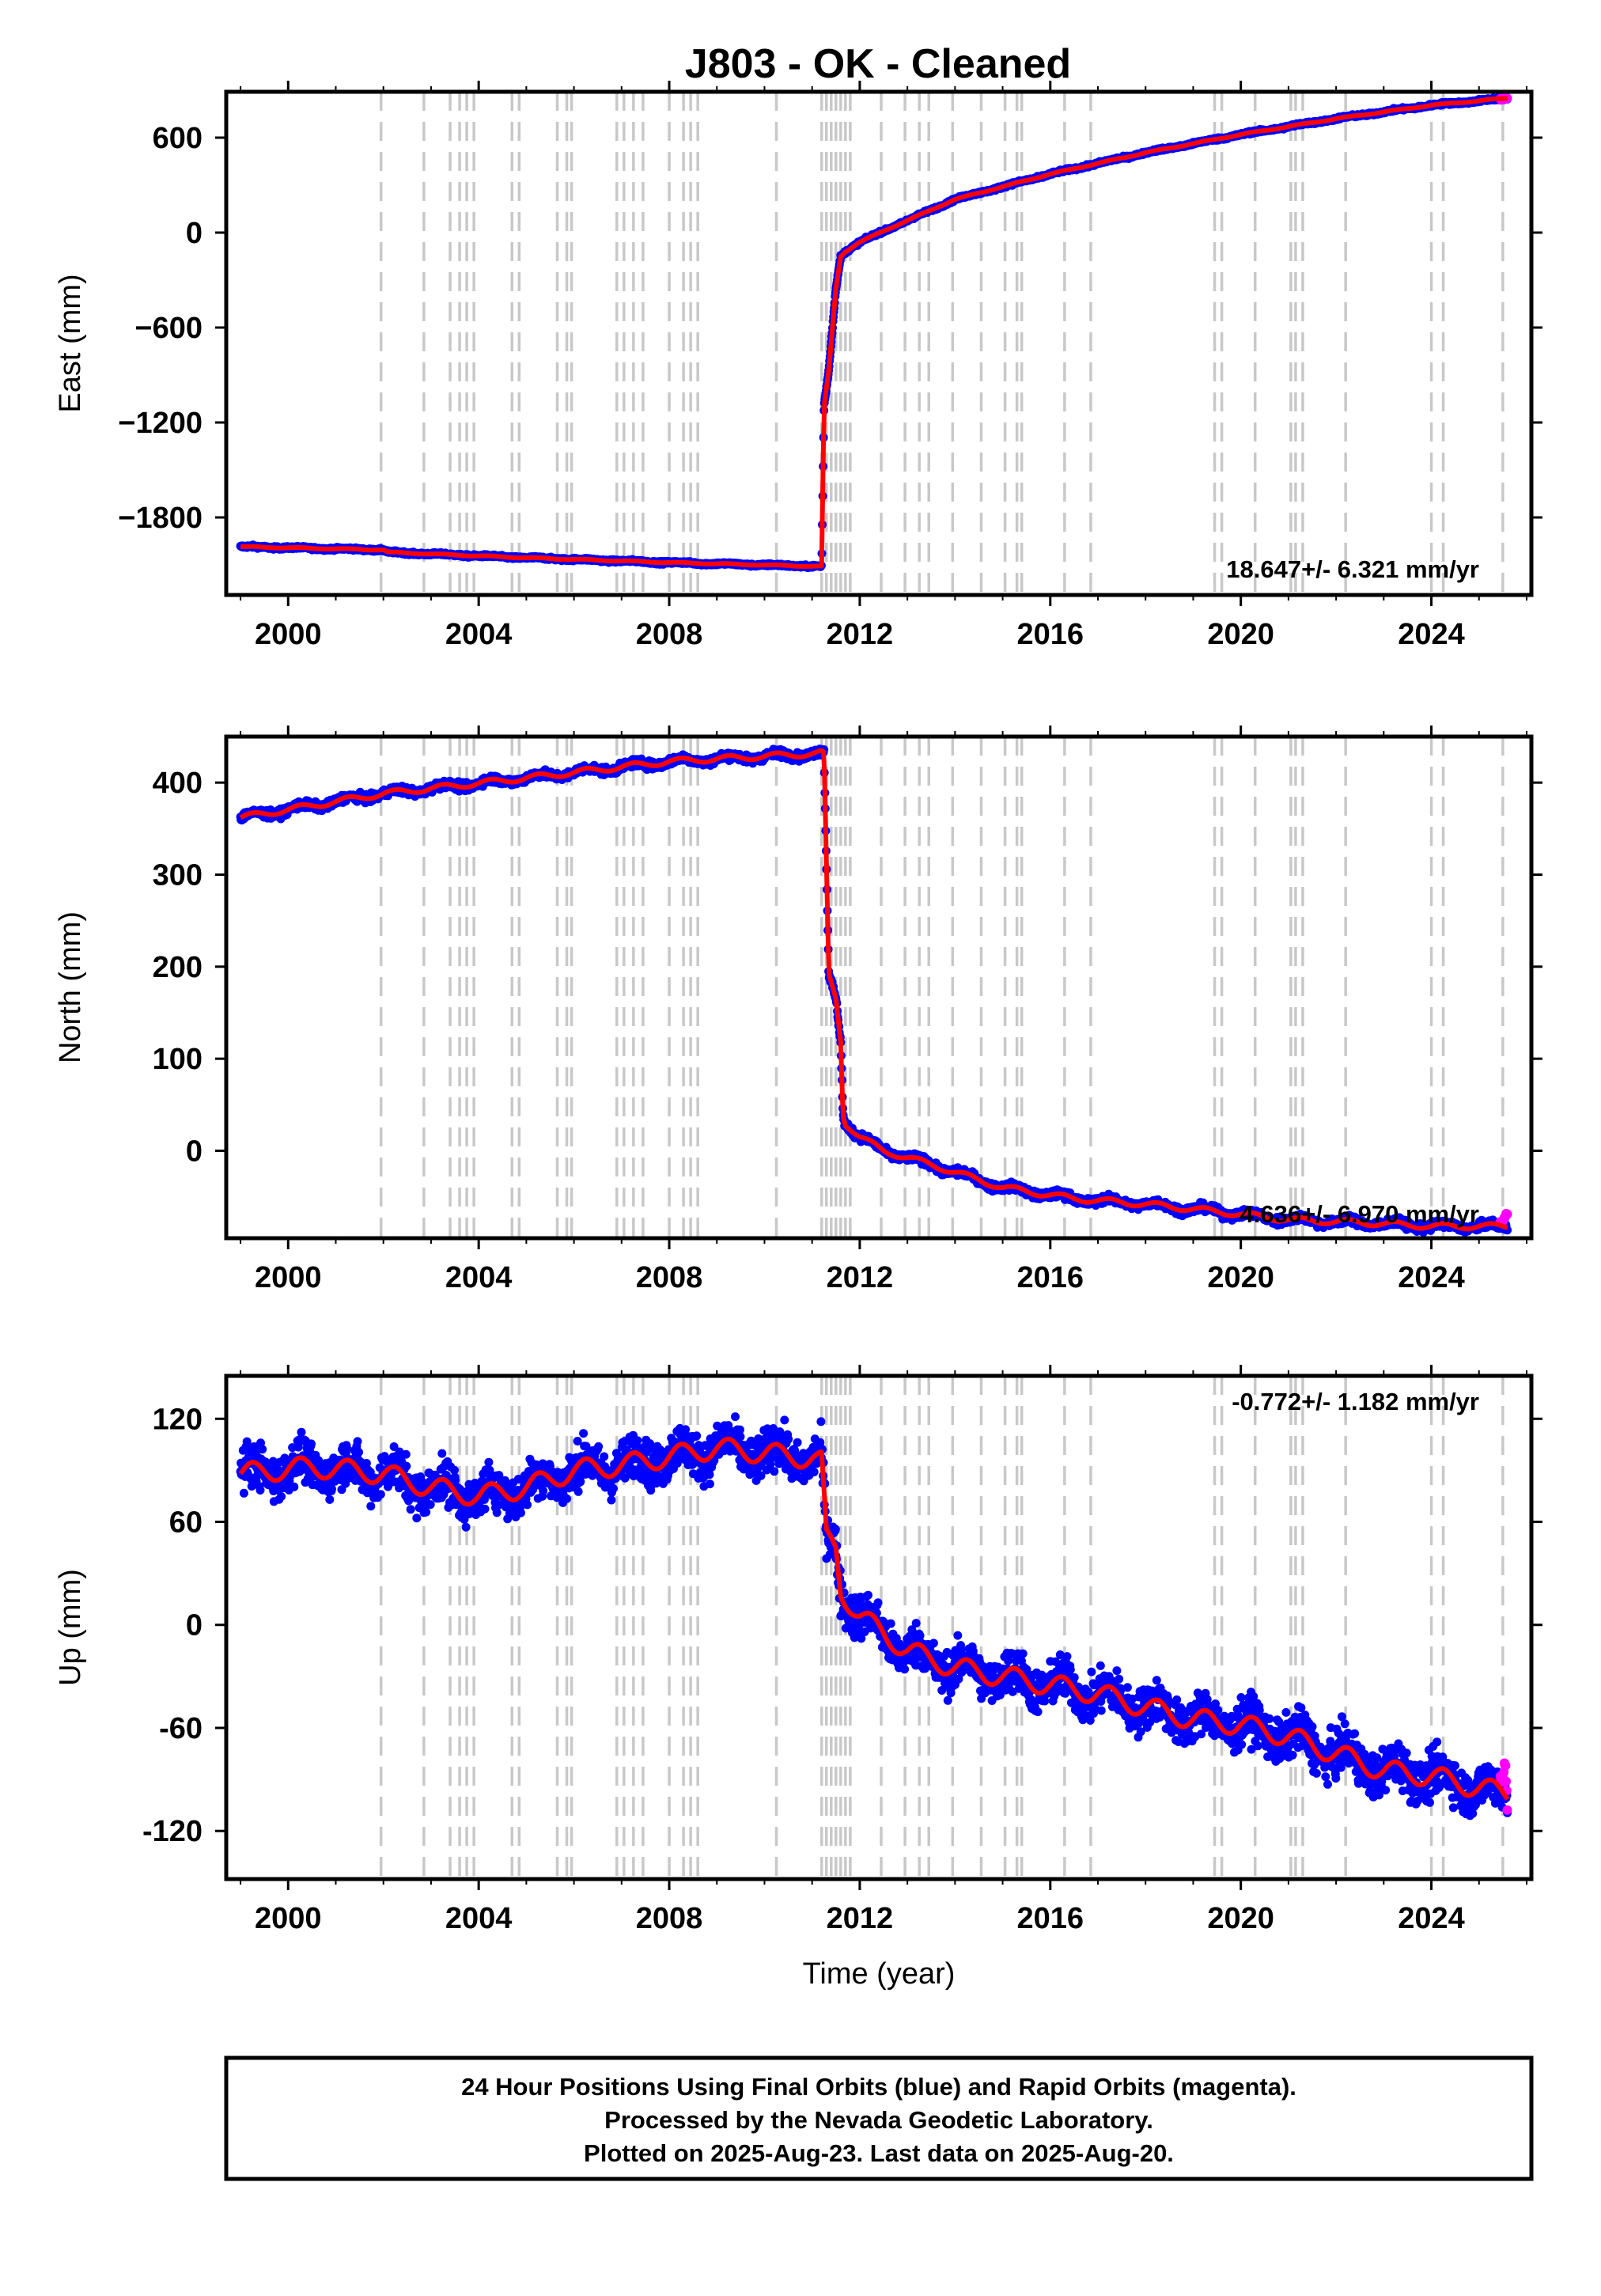 This screenshot has width=1601, height=2296. I want to click on x-tick-label: 2000, so click(289, 634).